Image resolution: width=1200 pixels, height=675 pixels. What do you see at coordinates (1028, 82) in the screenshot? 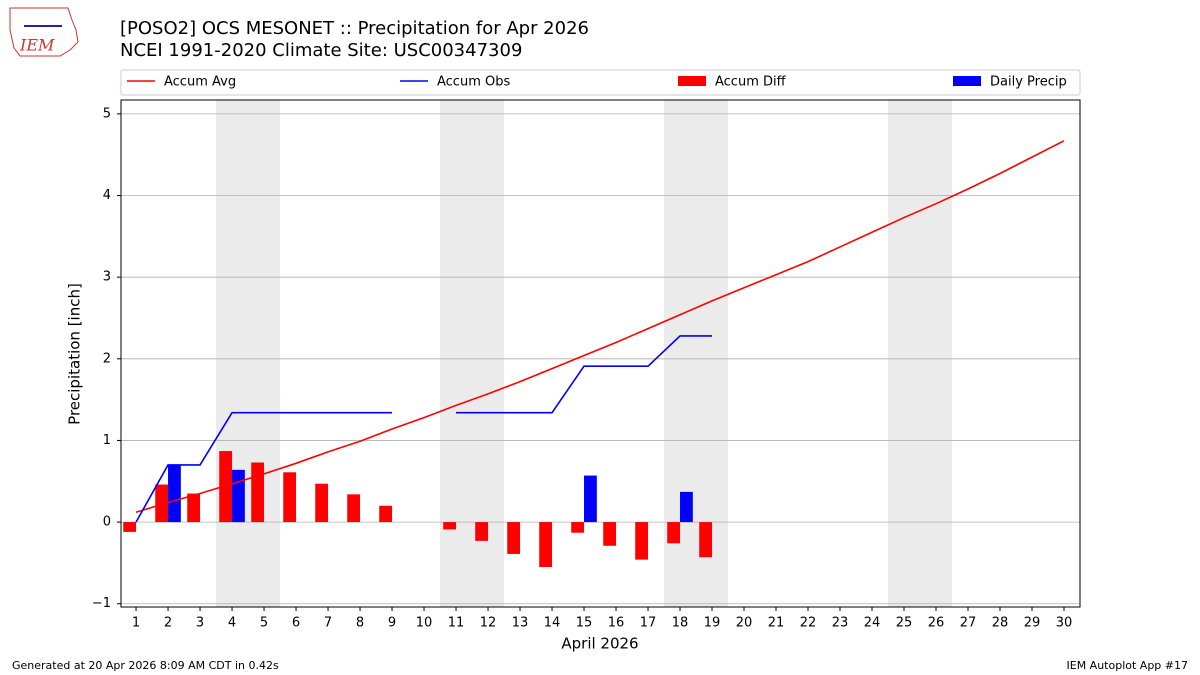
I see `legend-label: Daily Precip` at bounding box center [1028, 82].